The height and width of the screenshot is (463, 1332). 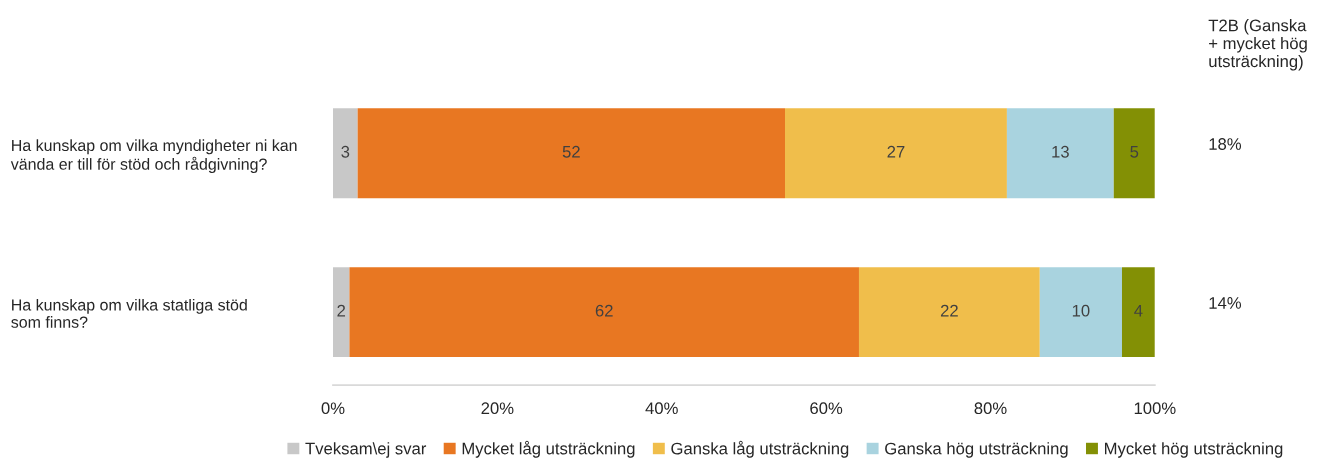 I want to click on legend-label: Ganska hög utsträckning, so click(x=976, y=450).